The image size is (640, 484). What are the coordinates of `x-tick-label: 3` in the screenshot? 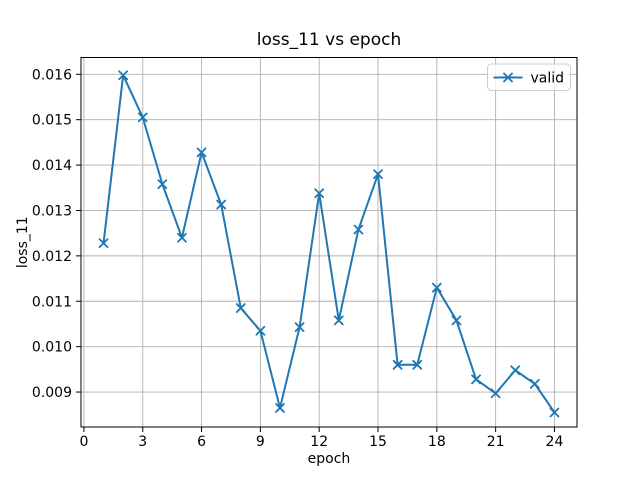 It's located at (142, 442).